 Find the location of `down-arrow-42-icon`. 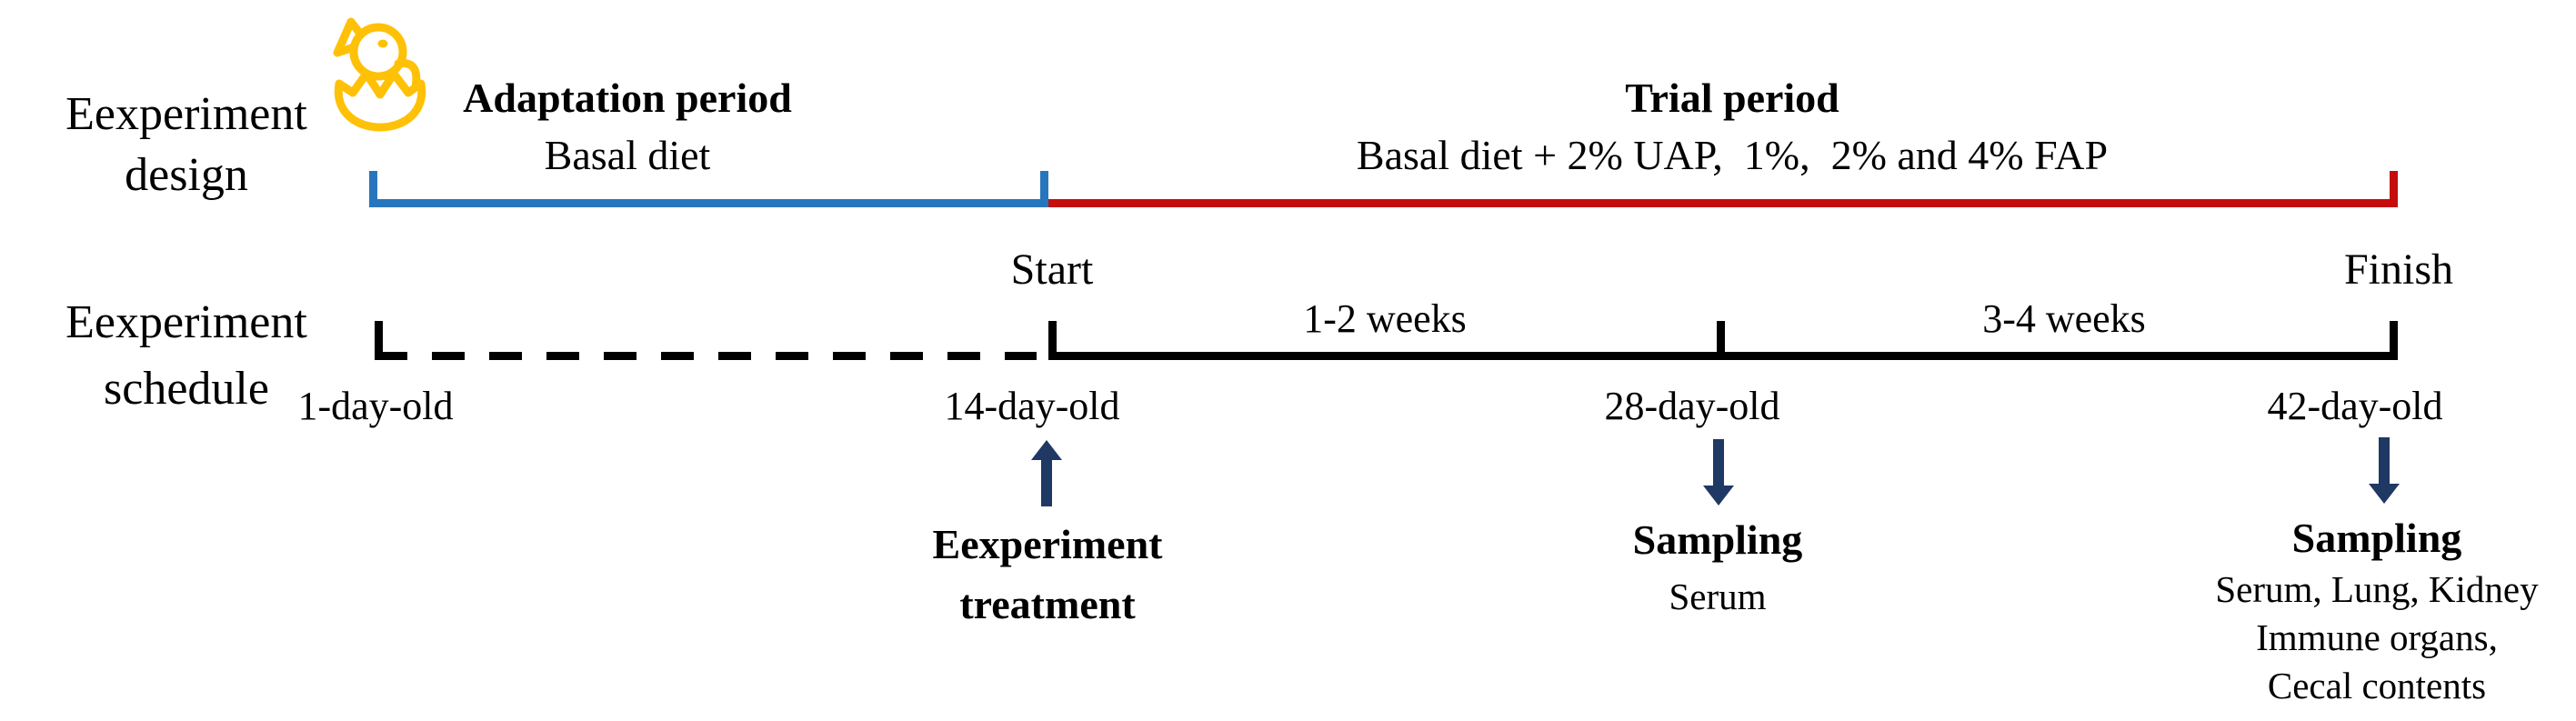

down-arrow-42-icon is located at coordinates (2384, 470).